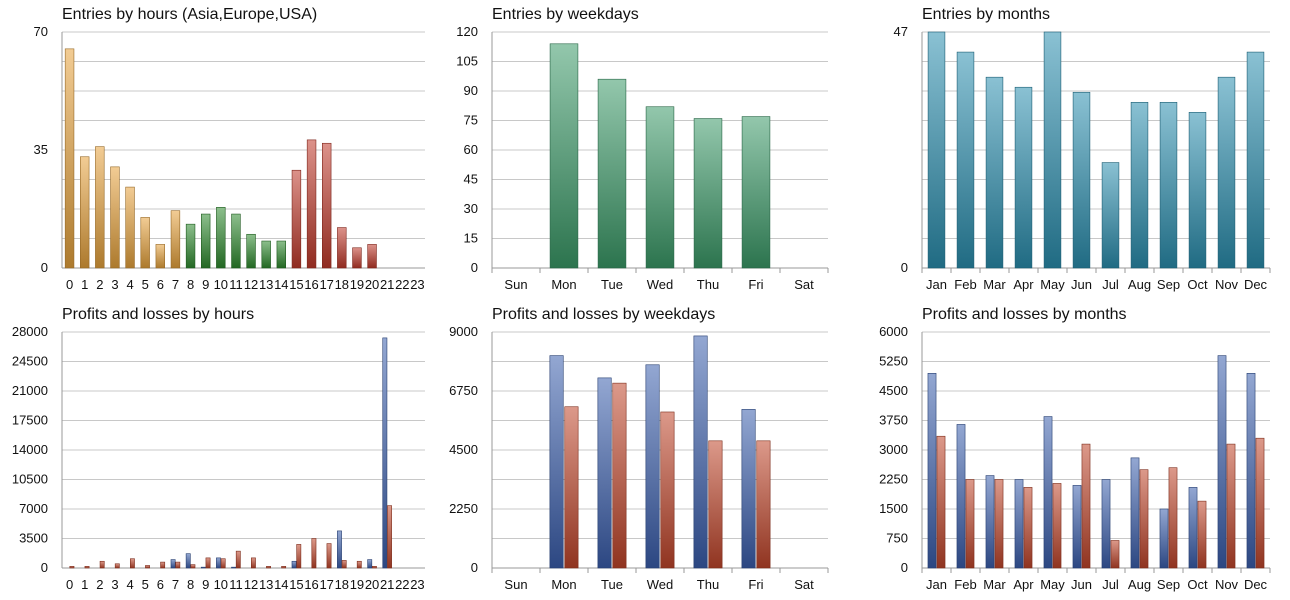  What do you see at coordinates (129, 584) in the screenshot?
I see `x-tick-label: 4` at bounding box center [129, 584].